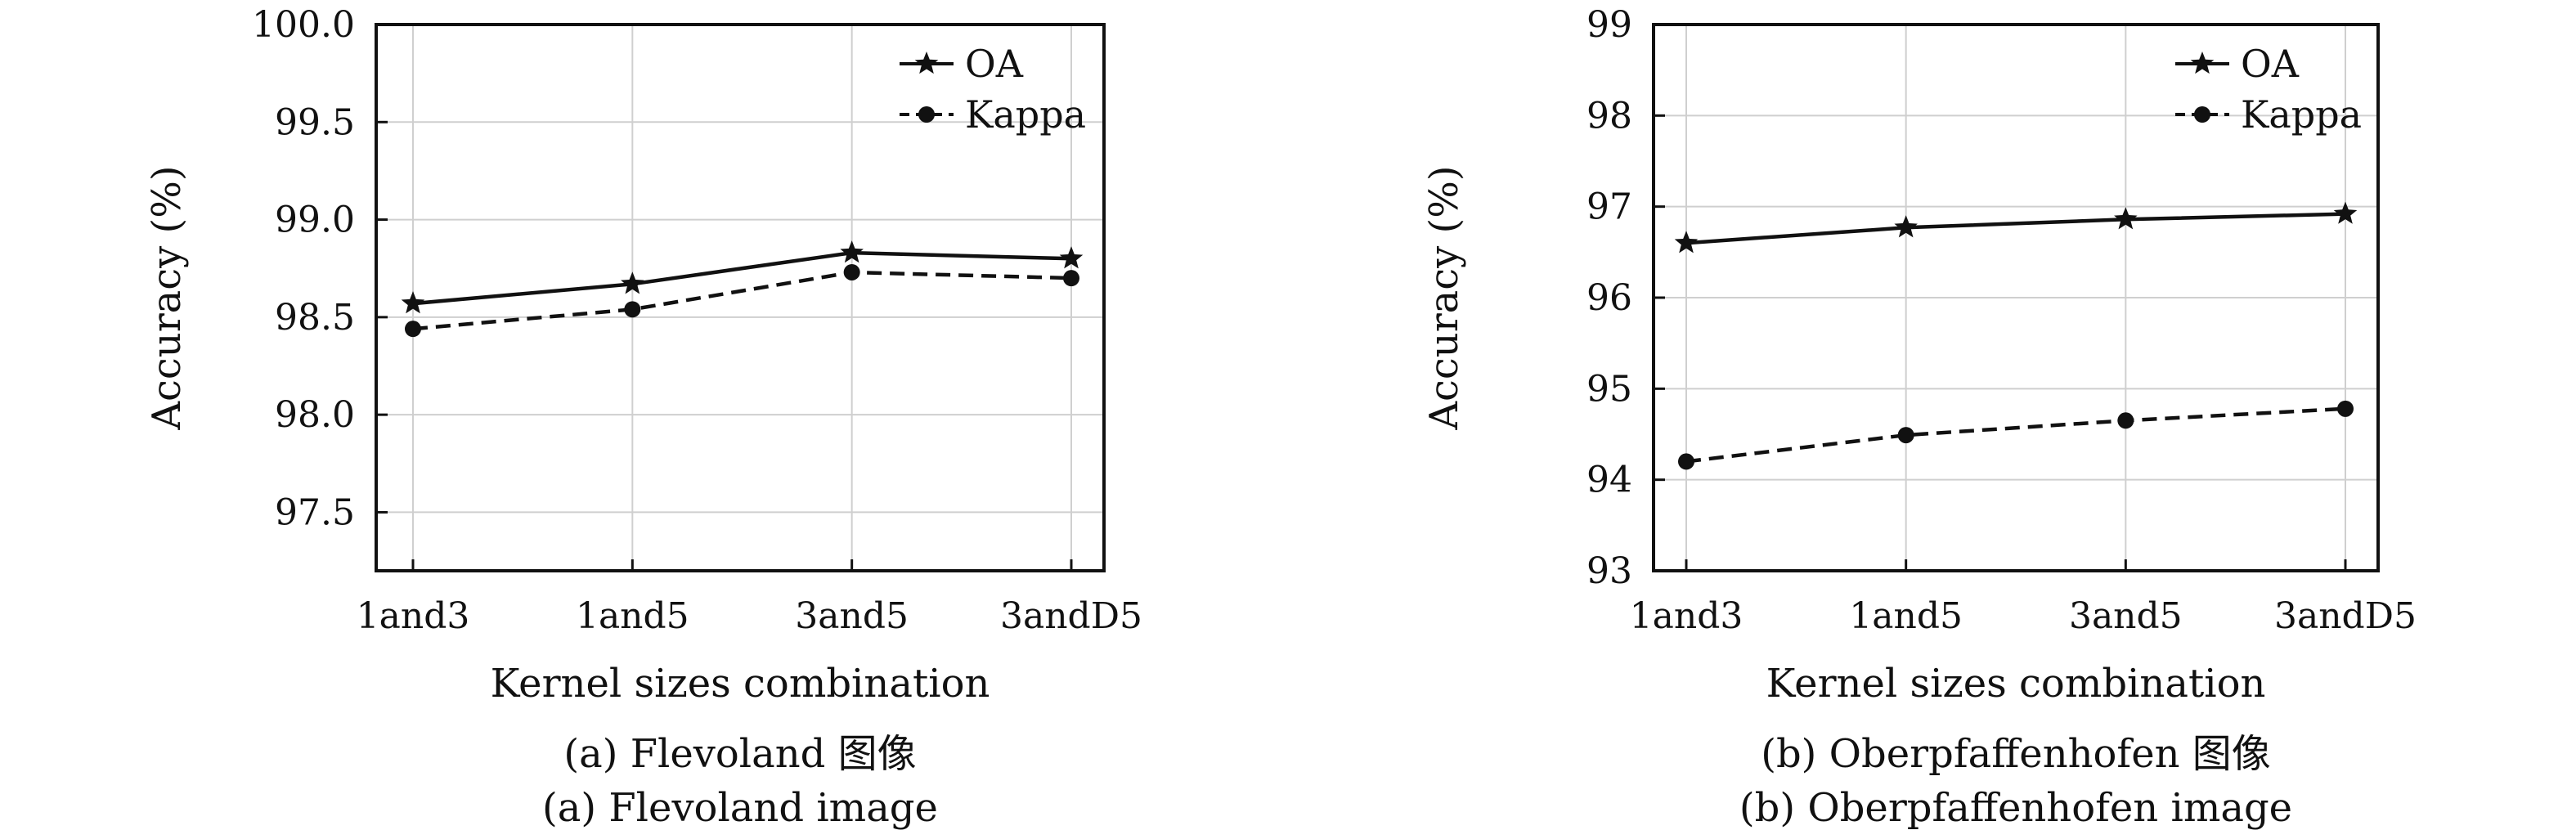 The height and width of the screenshot is (839, 2576). Describe the element at coordinates (315, 318) in the screenshot. I see `y-tick-label: 98.5` at that location.